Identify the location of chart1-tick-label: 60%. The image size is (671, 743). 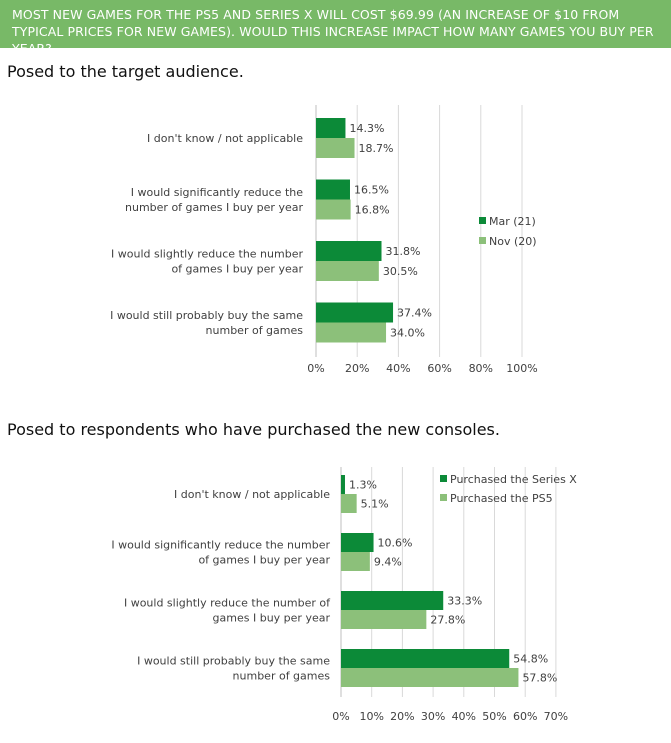
(439, 368).